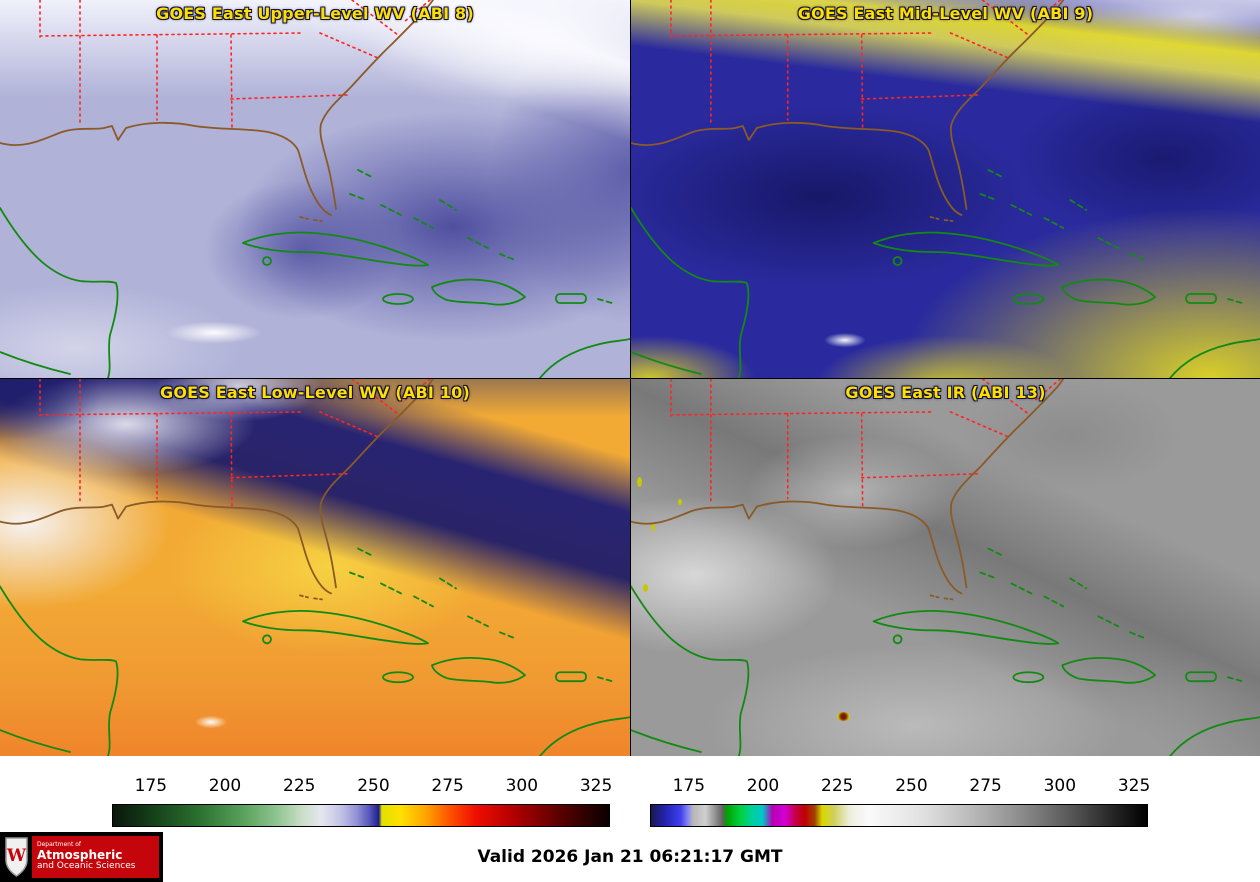 This screenshot has height=882, width=1260. What do you see at coordinates (361, 815) in the screenshot?
I see `wv-colorbar` at bounding box center [361, 815].